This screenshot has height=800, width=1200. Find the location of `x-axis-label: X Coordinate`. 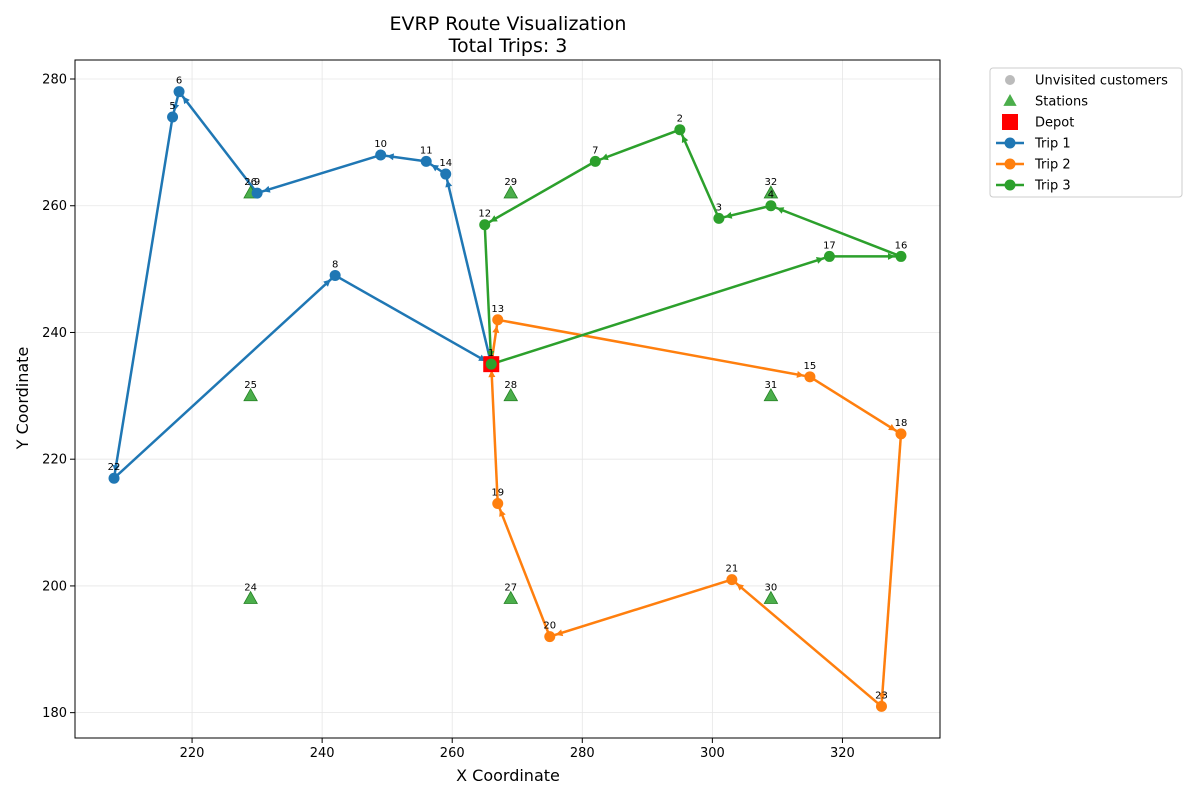

x-axis-label: X Coordinate is located at coordinates (508, 775).